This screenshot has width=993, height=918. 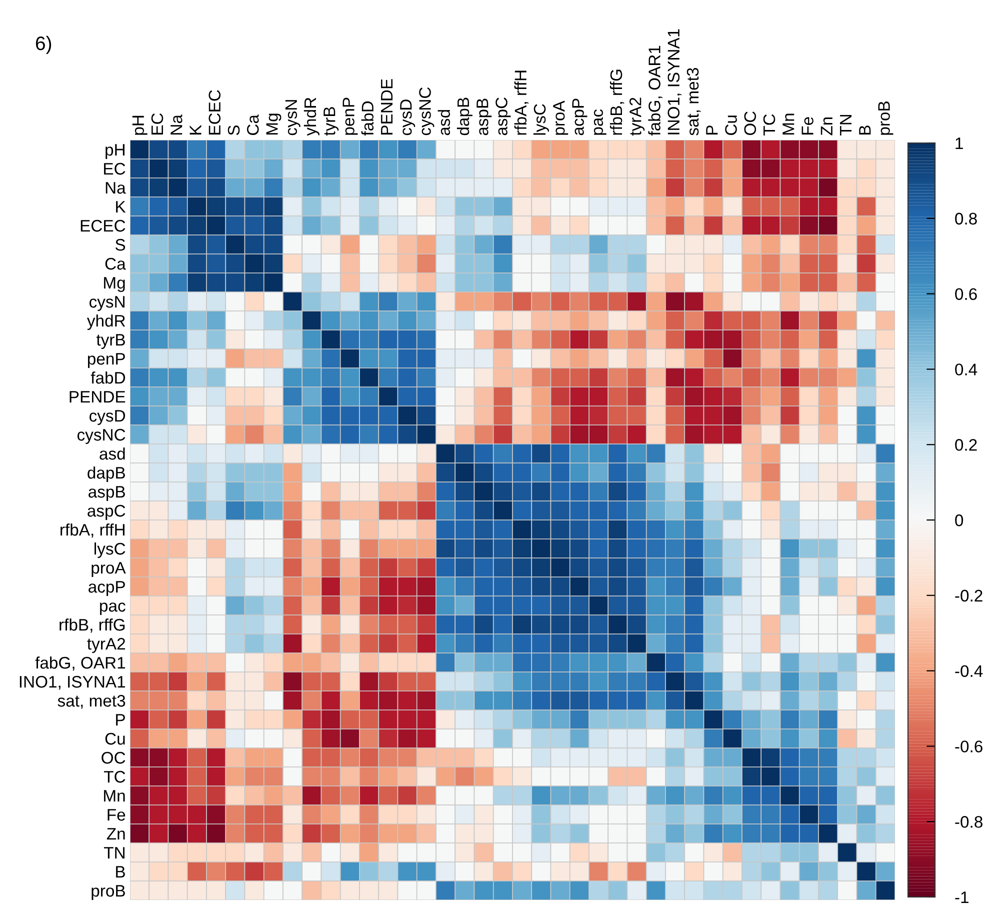 What do you see at coordinates (114, 796) in the screenshot?
I see `y-tick-label: Mn` at bounding box center [114, 796].